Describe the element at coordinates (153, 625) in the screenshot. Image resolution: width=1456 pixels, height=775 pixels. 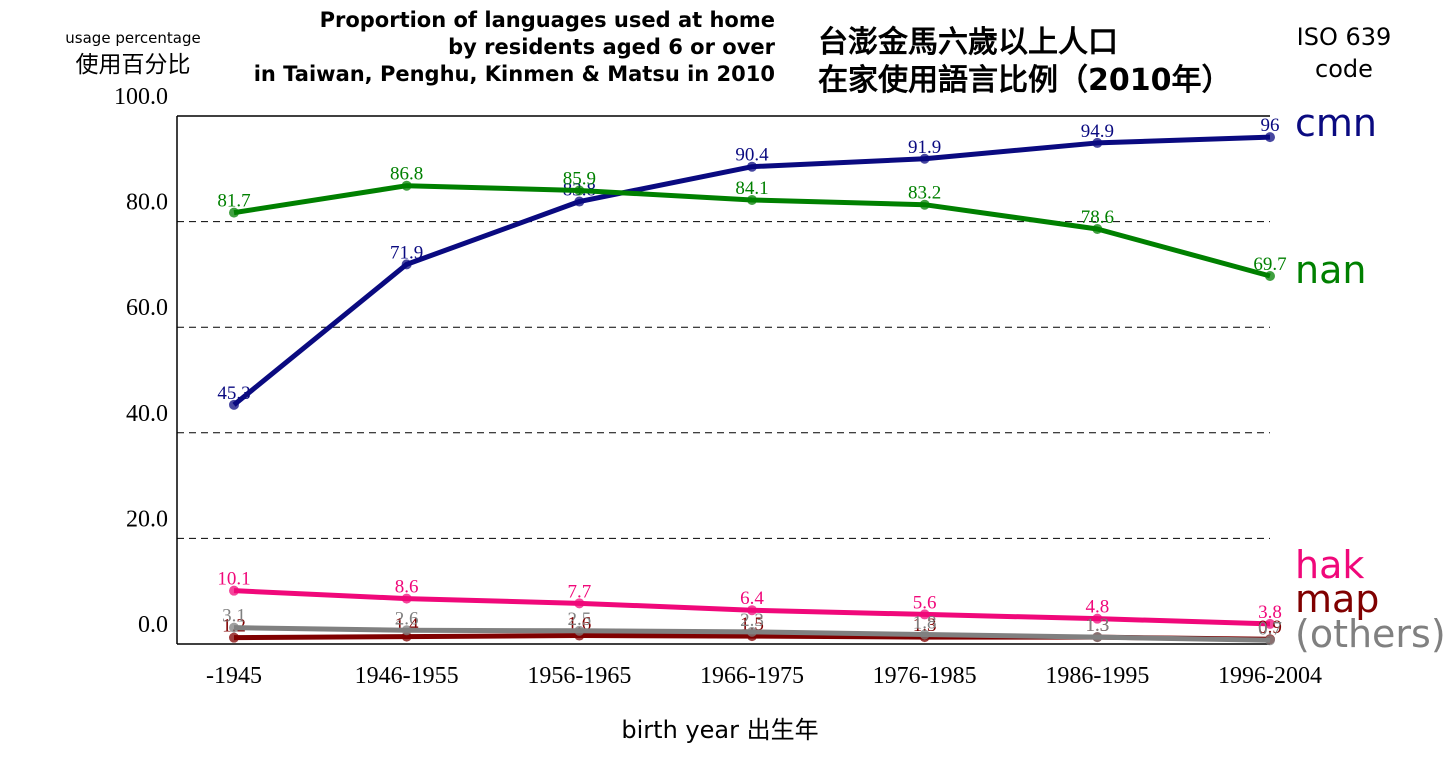
I see `y-tick-label: 0.0` at that location.